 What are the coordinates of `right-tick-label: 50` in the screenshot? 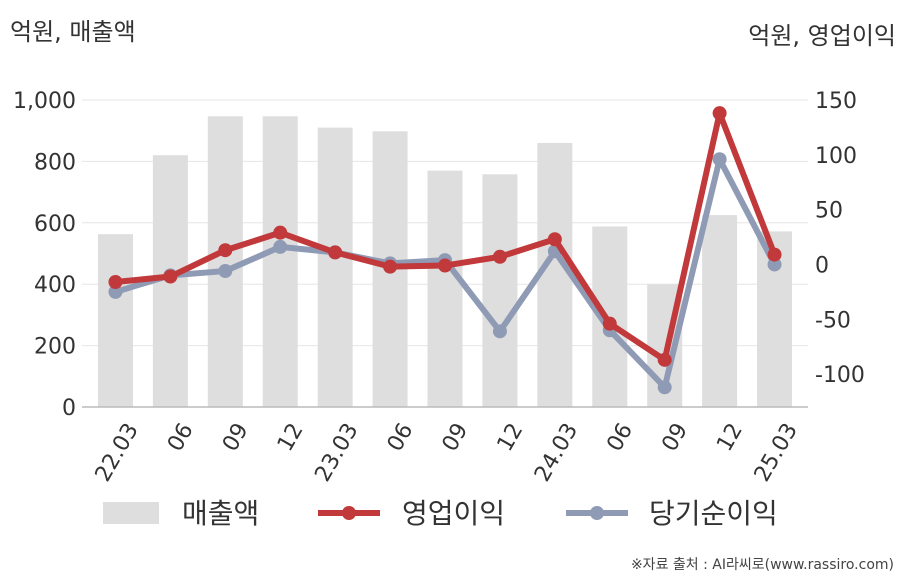 It's located at (829, 211).